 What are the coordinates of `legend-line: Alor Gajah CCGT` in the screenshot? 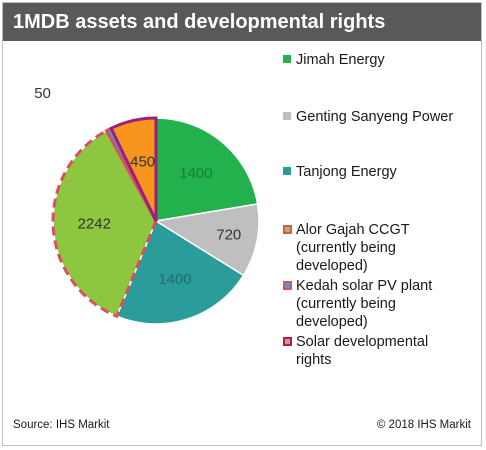 It's located at (353, 230).